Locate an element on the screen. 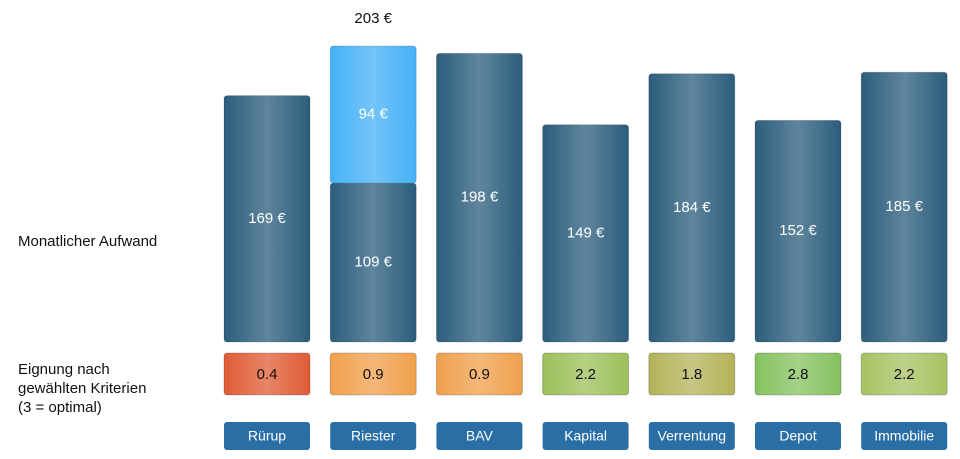  value-label: 169 € is located at coordinates (267, 218).